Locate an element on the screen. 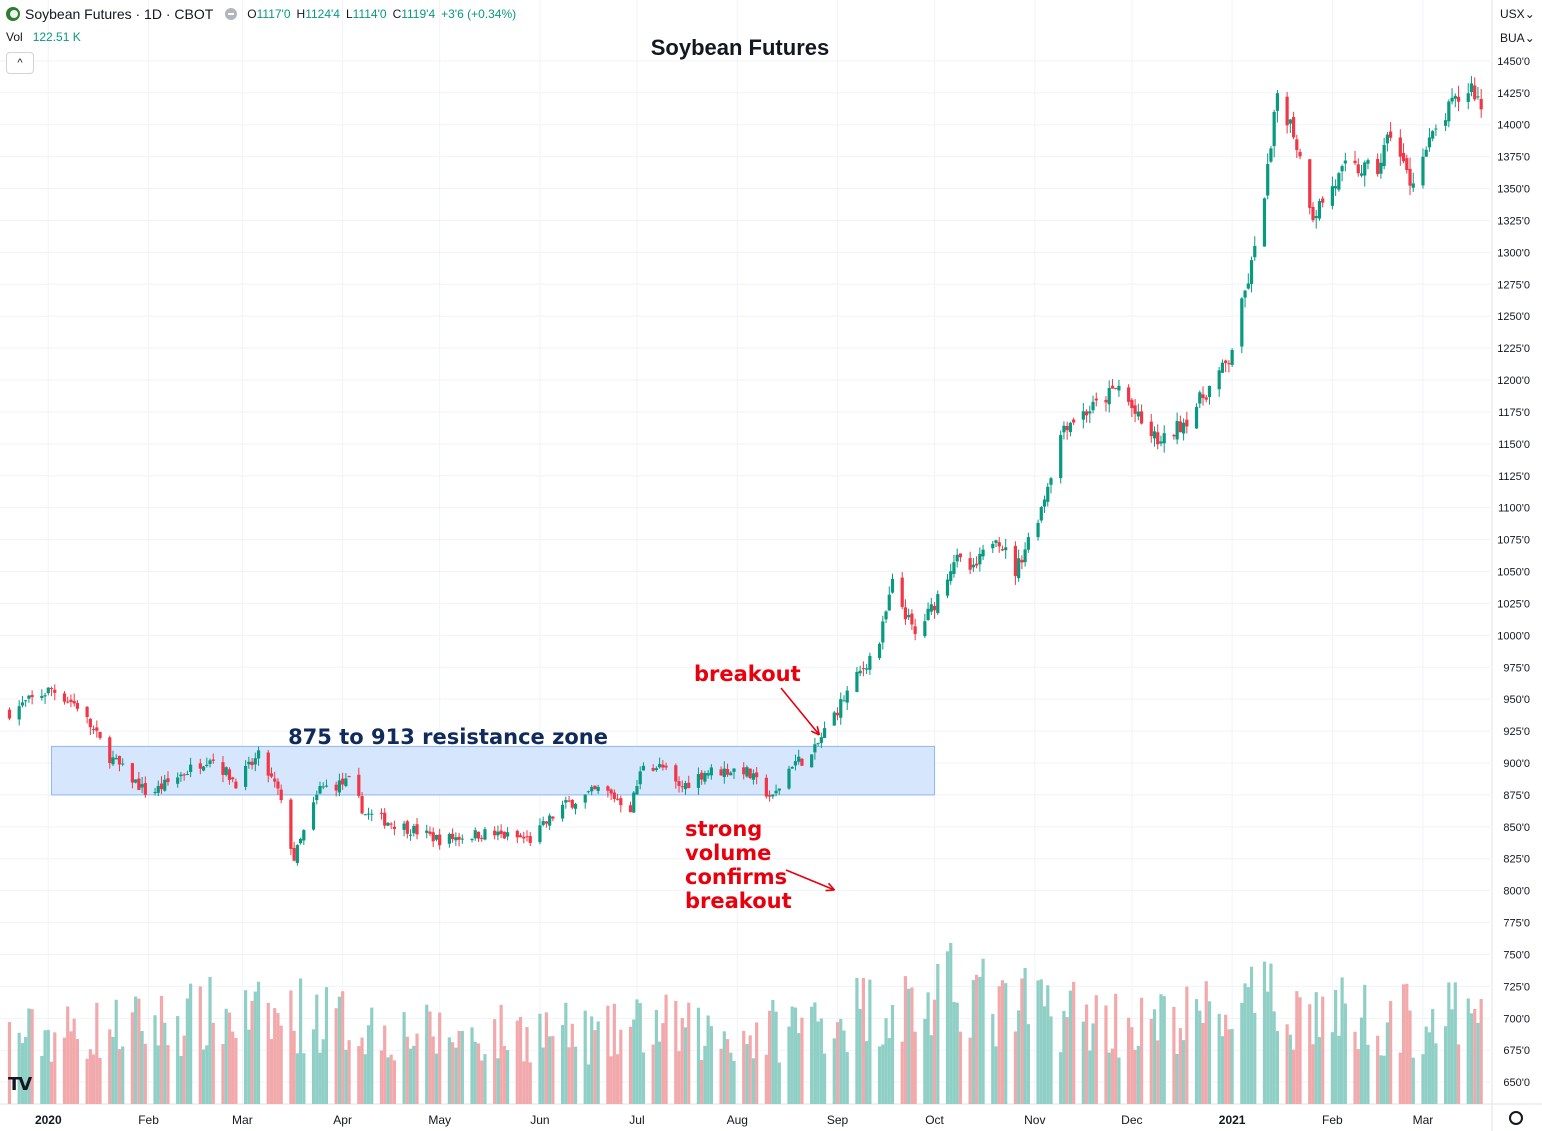 Image resolution: width=1542 pixels, height=1131 pixels. symbol-logo-icon is located at coordinates (13, 14).